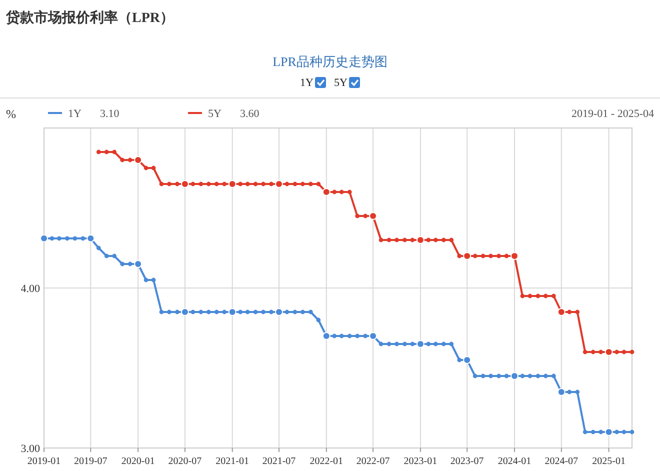 The width and height of the screenshot is (660, 471). I want to click on y-axis-title: %, so click(11, 114).